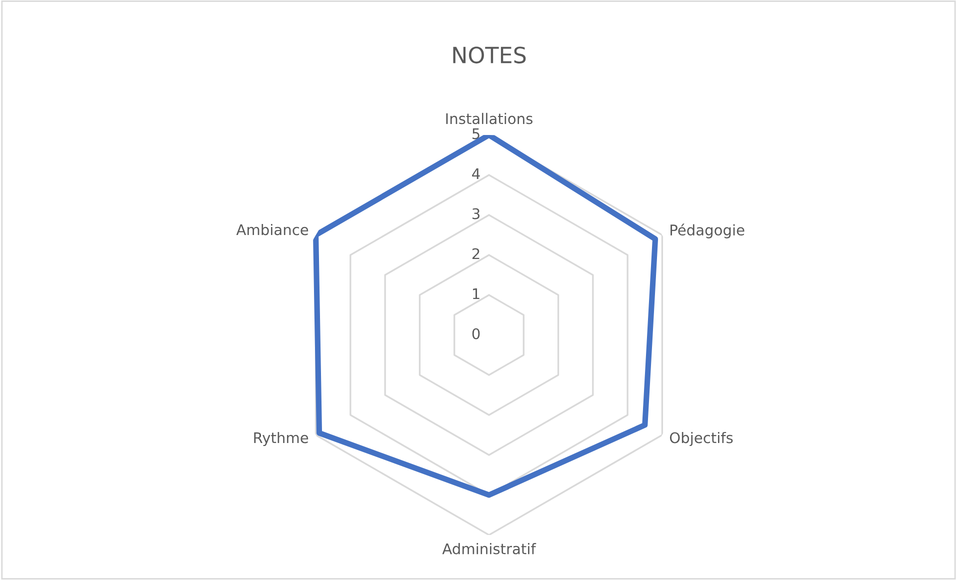 Image resolution: width=957 pixels, height=580 pixels. What do you see at coordinates (701, 439) in the screenshot?
I see `spoke-label: Objectifs` at bounding box center [701, 439].